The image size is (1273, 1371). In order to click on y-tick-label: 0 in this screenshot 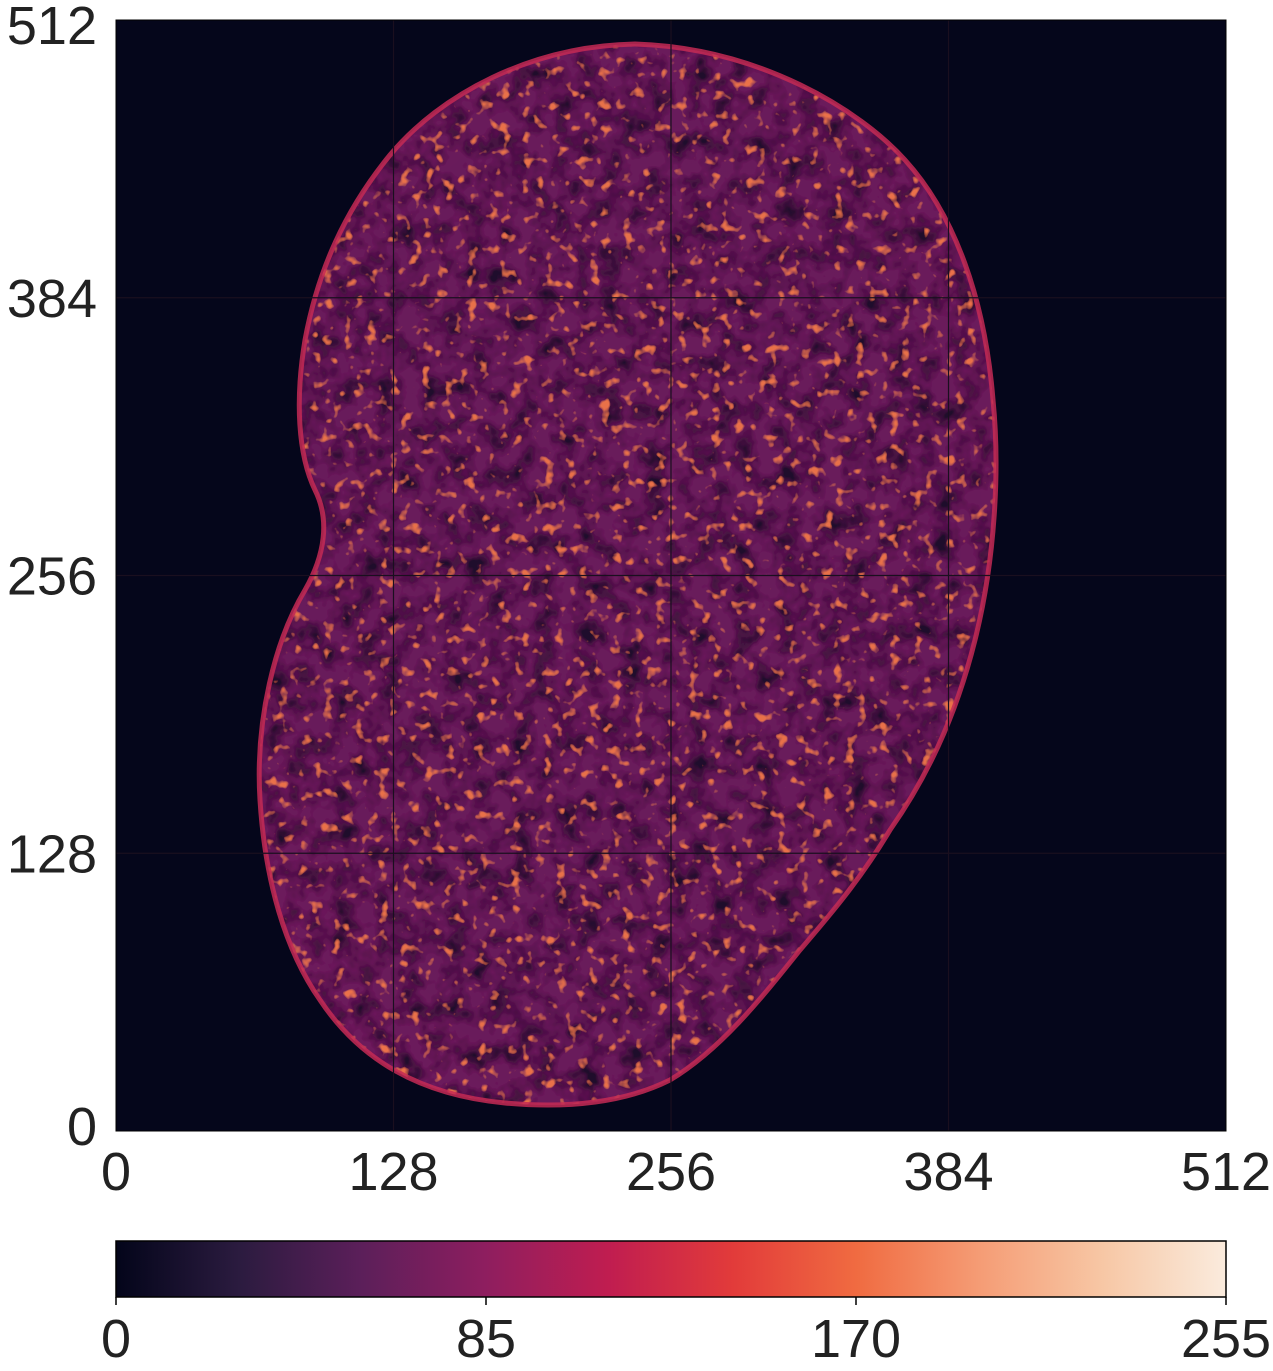, I will do `click(82, 1127)`.